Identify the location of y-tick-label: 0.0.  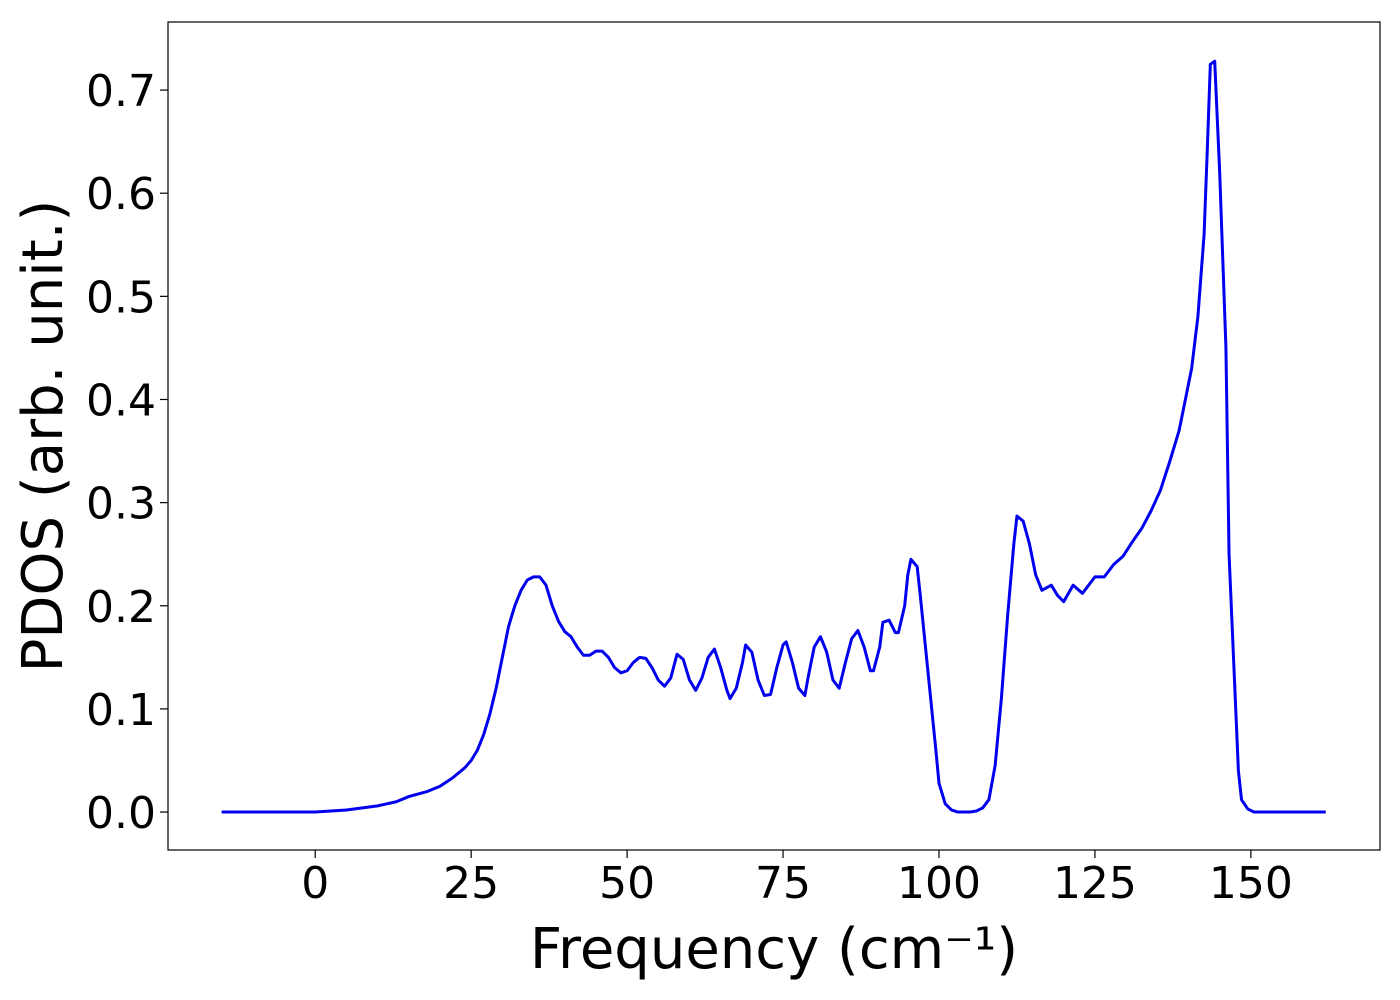
(121, 813).